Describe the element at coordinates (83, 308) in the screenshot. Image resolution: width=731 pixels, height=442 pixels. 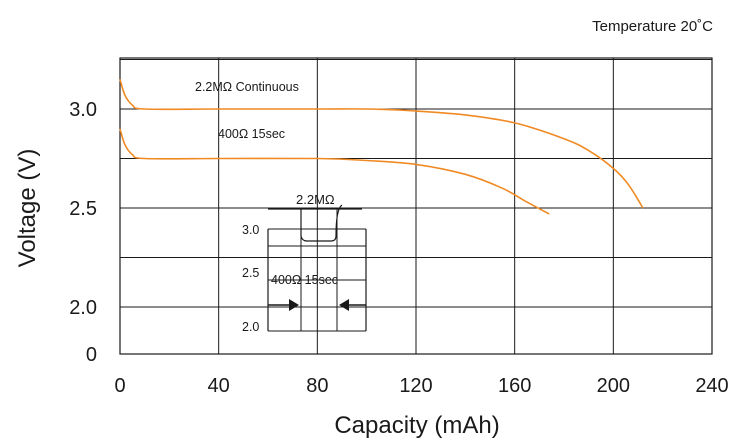
I see `y-tick-label: 2.0` at that location.